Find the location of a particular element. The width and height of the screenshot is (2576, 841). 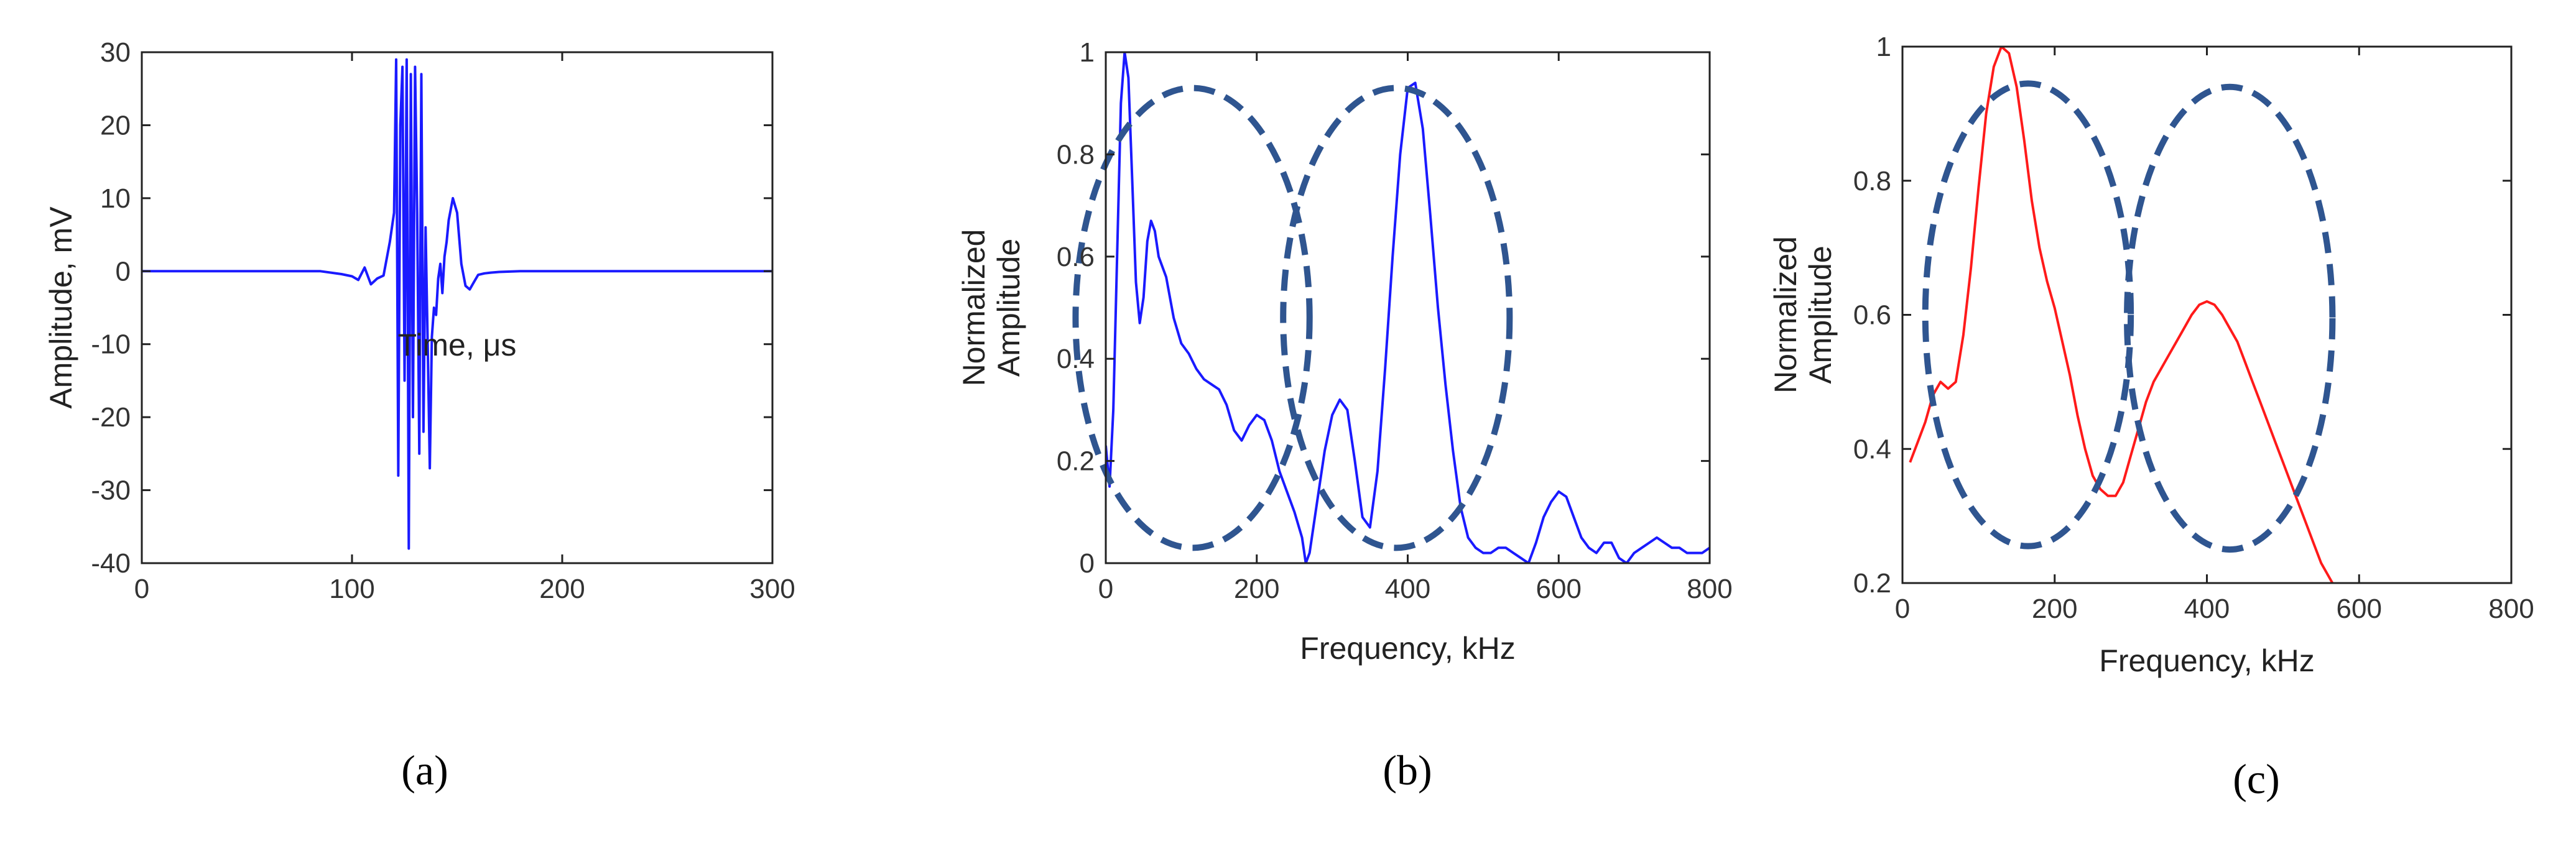

y-tick-label: -10 is located at coordinates (111, 344).